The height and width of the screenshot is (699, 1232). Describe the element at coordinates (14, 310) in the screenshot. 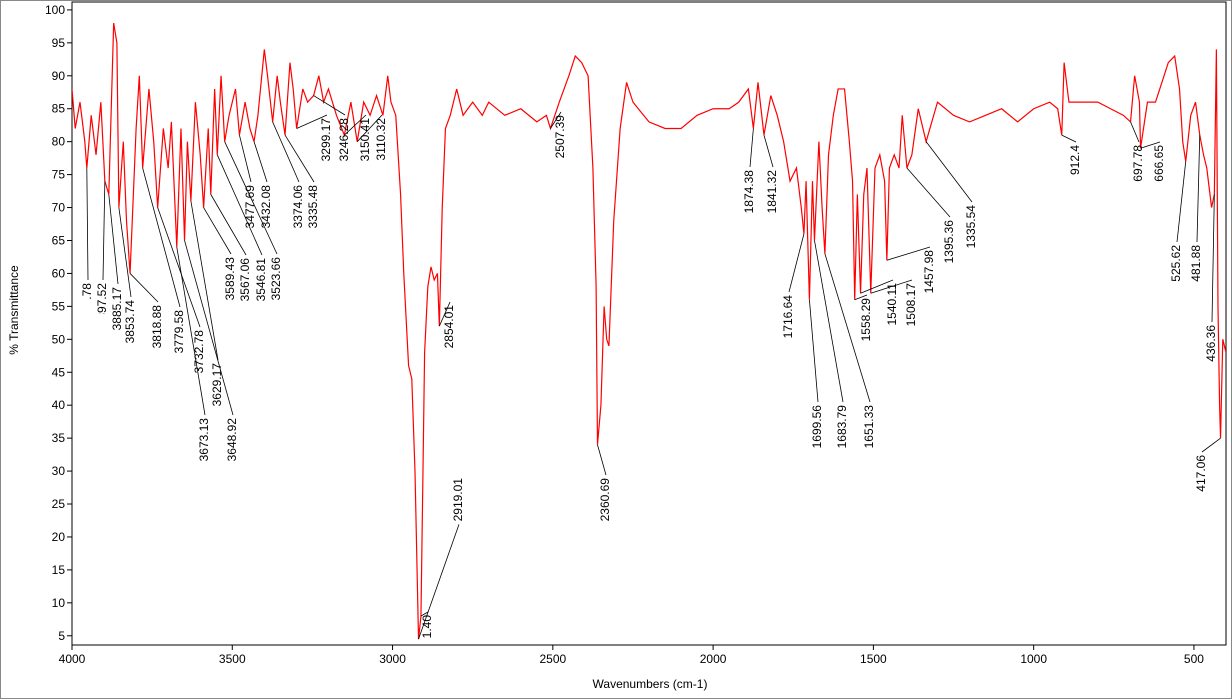

I see `y-axis-label: % Transmittance` at that location.